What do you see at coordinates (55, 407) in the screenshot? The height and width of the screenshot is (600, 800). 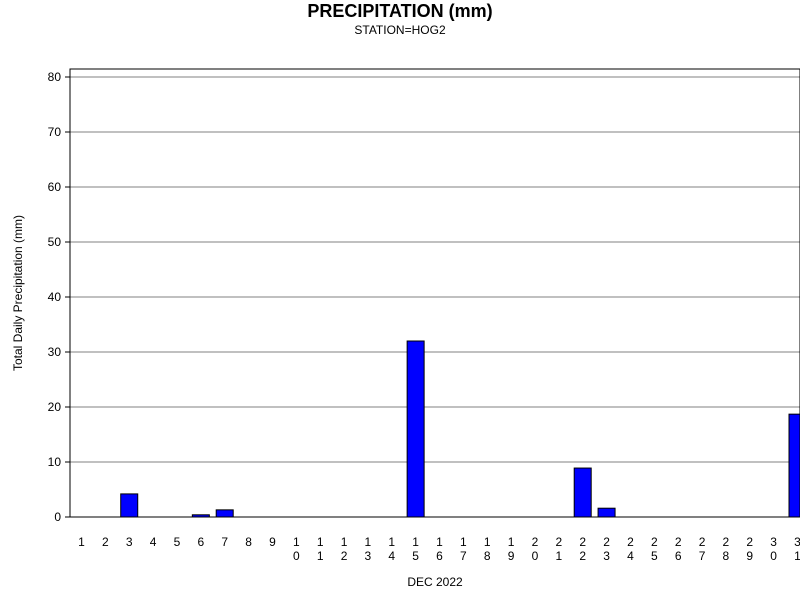 I see `y-tick-label: 20` at bounding box center [55, 407].